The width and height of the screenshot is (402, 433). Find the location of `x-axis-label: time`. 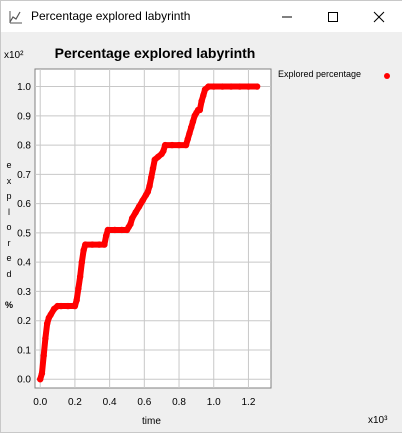

x-axis-label: time is located at coordinates (151, 421).